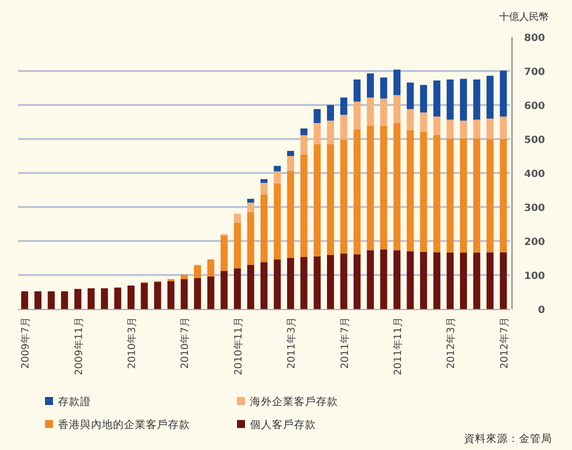 The height and width of the screenshot is (450, 572). What do you see at coordinates (535, 174) in the screenshot?
I see `y-tick-label: 400` at bounding box center [535, 174].